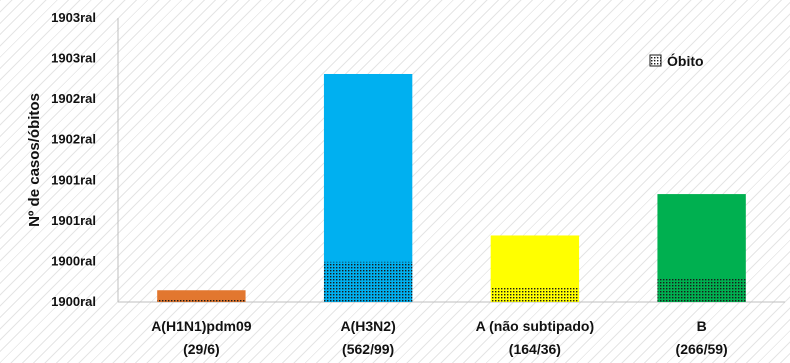 The image size is (790, 363). I want to click on category-label: A(H3N2), so click(368, 326).